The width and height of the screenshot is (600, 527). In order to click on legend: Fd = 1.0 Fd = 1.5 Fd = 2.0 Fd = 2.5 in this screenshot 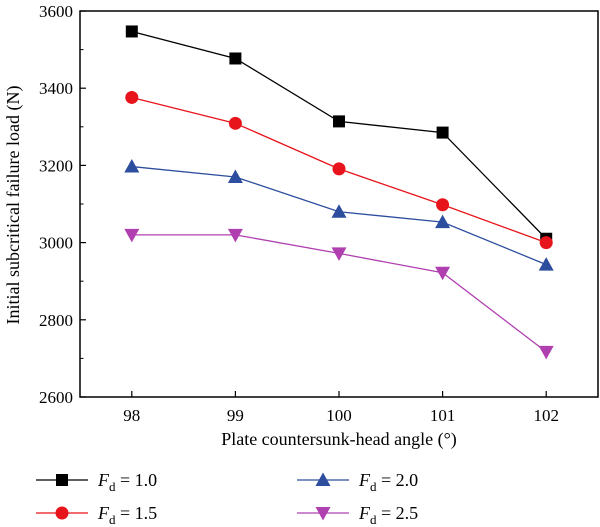, I will do `click(227, 498)`.